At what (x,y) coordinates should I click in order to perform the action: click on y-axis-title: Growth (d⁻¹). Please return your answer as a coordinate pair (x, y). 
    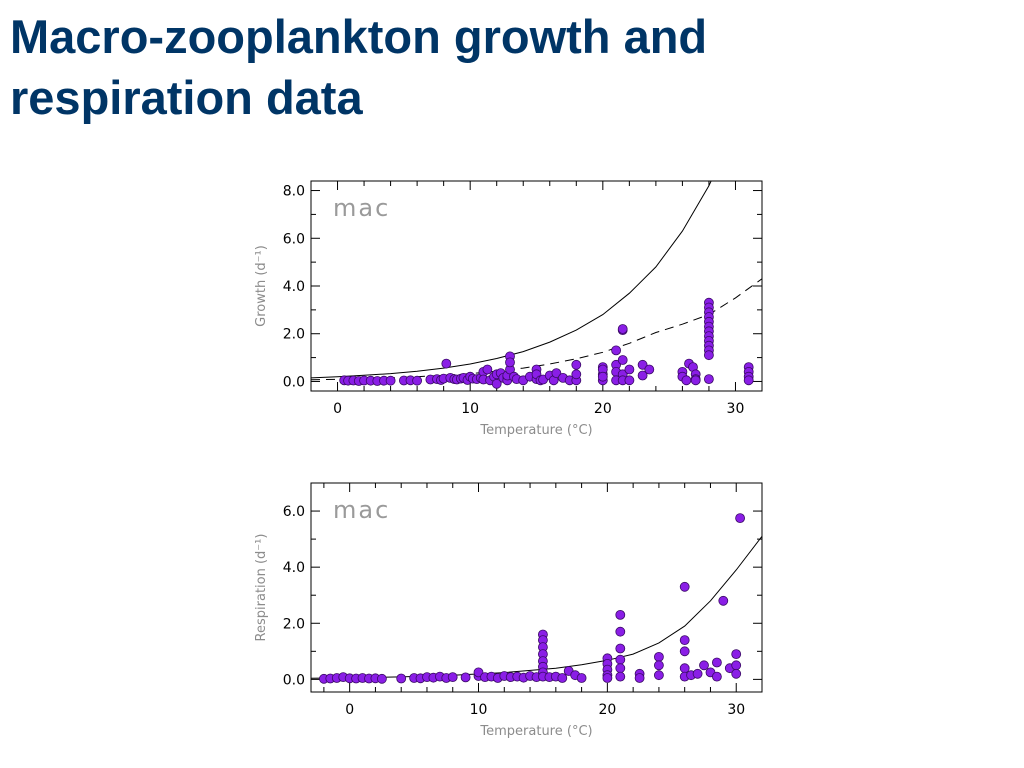
    Looking at the image, I should click on (261, 286).